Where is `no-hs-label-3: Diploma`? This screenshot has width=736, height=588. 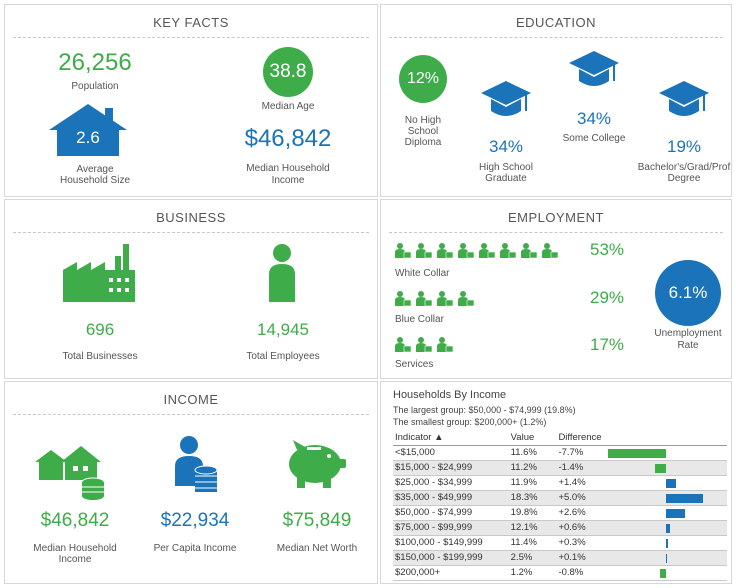
no-hs-label-3: Diploma is located at coordinates (423, 142).